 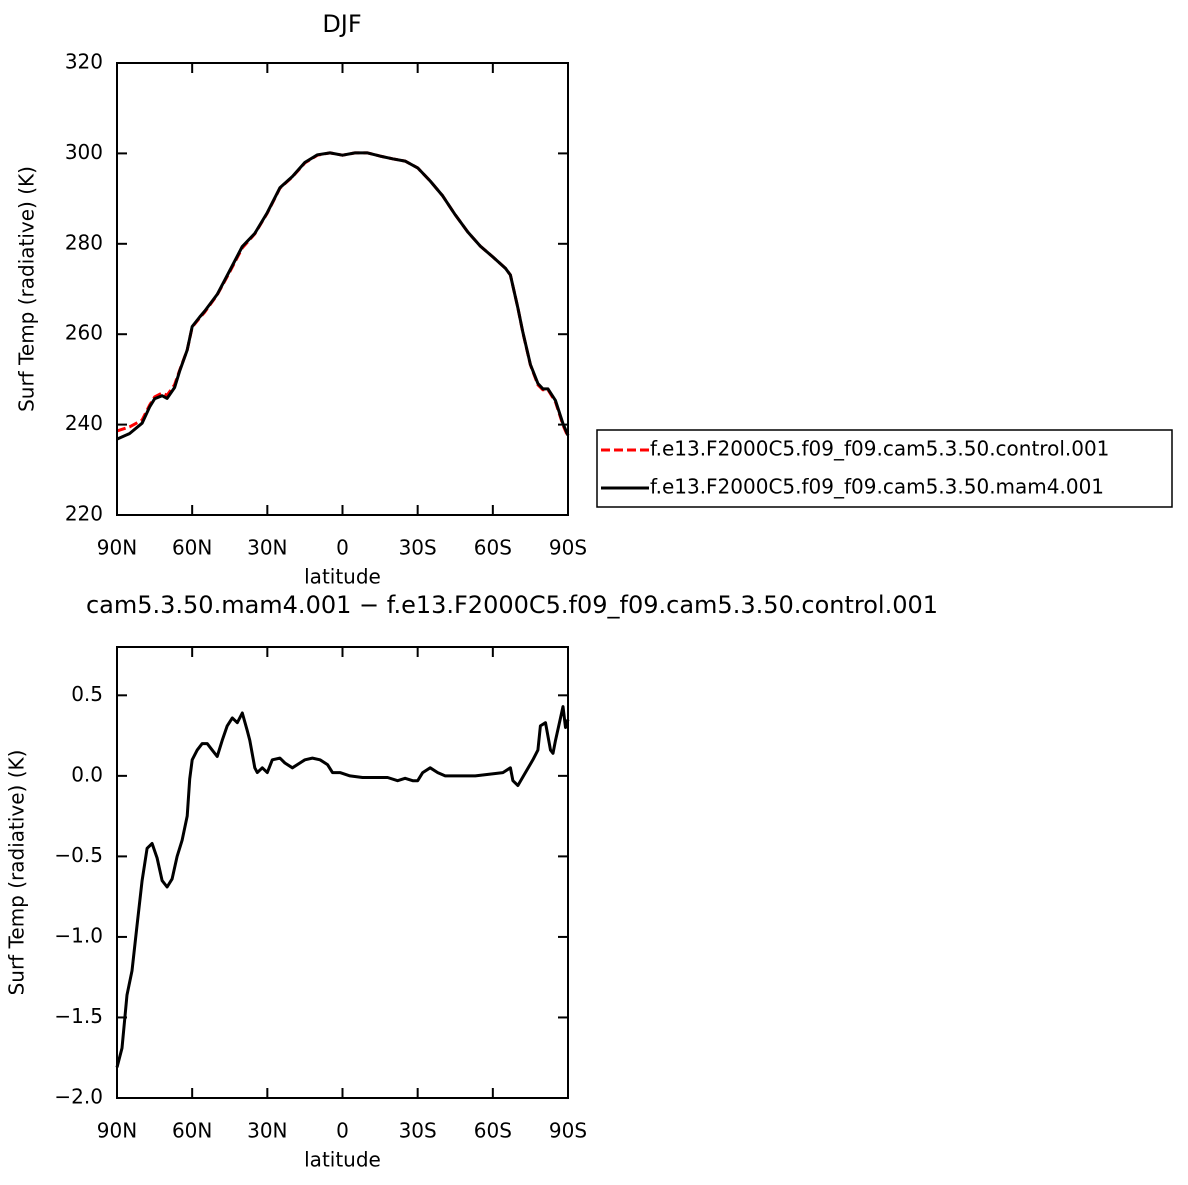 I want to click on y-tick-label: 220, so click(x=84, y=514).